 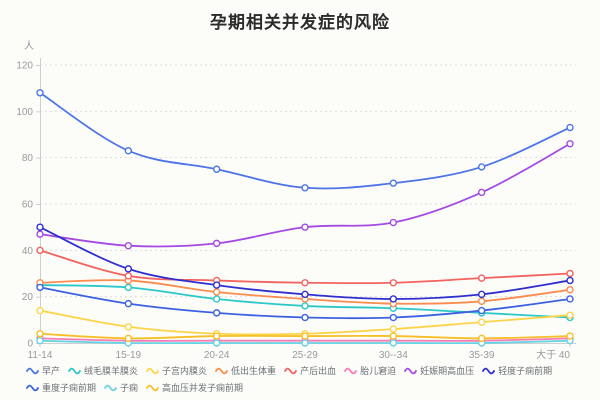 I want to click on y-axis-name: 人, so click(x=29, y=46).